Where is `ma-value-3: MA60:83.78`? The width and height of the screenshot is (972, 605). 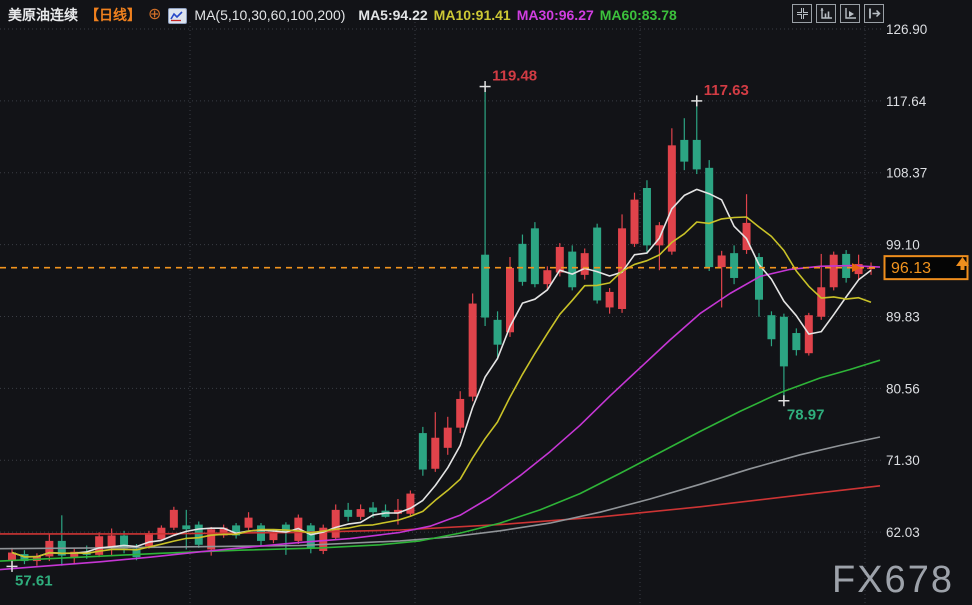 ma-value-3: MA60:83.78 is located at coordinates (638, 15).